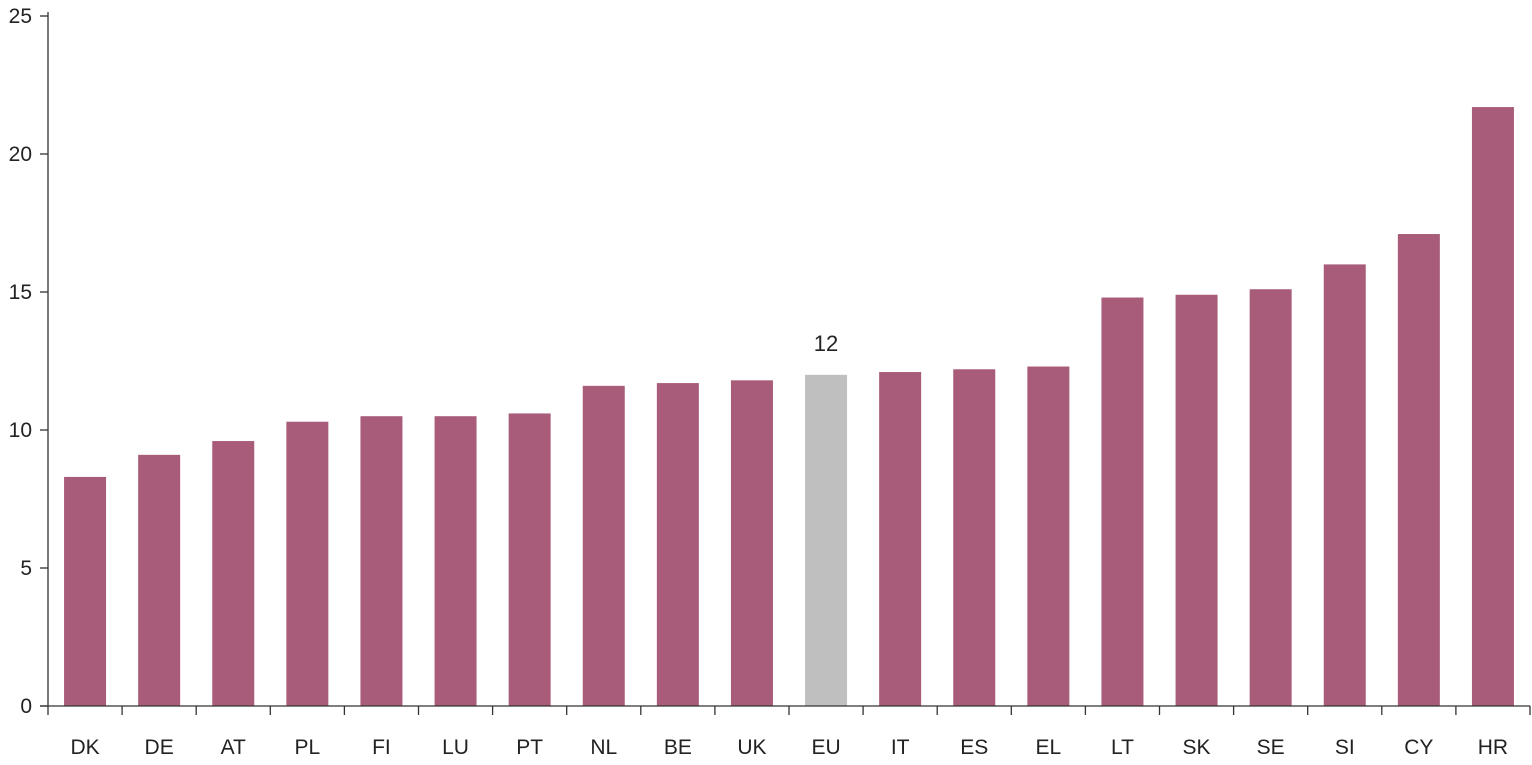  What do you see at coordinates (26, 568) in the screenshot?
I see `y-tick-label: 5` at bounding box center [26, 568].